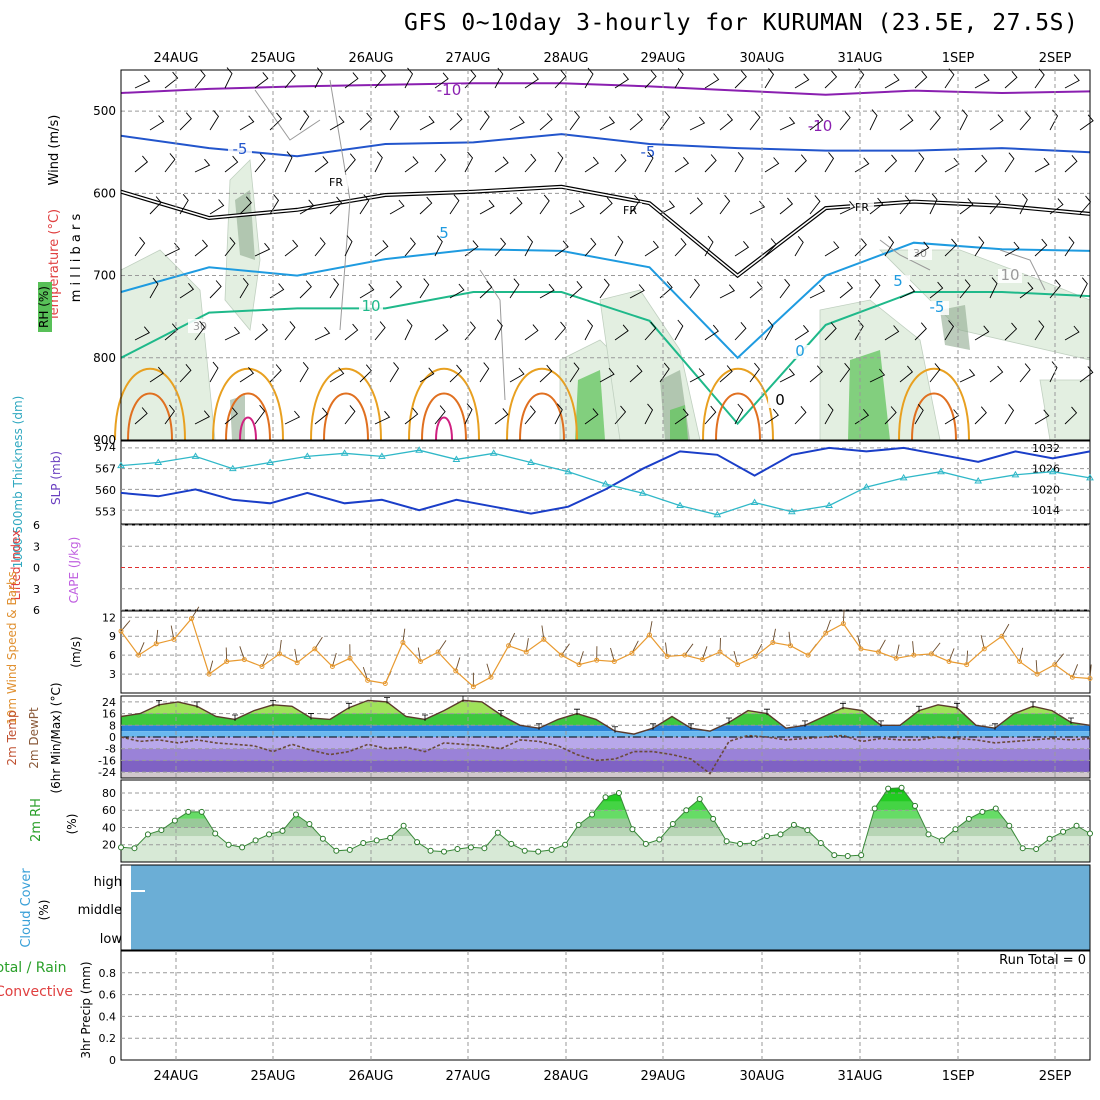 This screenshot has height=1100, width=1100. I want to click on rh-shade-green, so click(590, 405).